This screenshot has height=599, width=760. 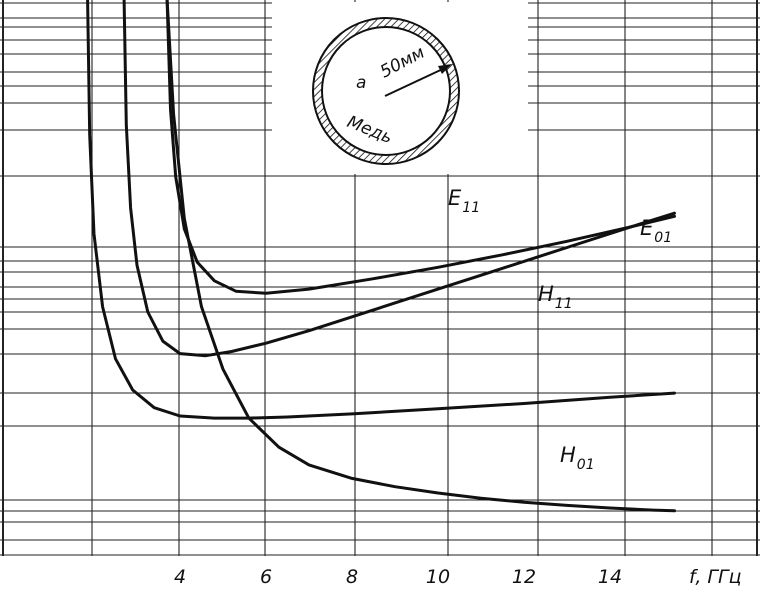 What do you see at coordinates (352, 577) in the screenshot?
I see `x-tick-label: 8` at bounding box center [352, 577].